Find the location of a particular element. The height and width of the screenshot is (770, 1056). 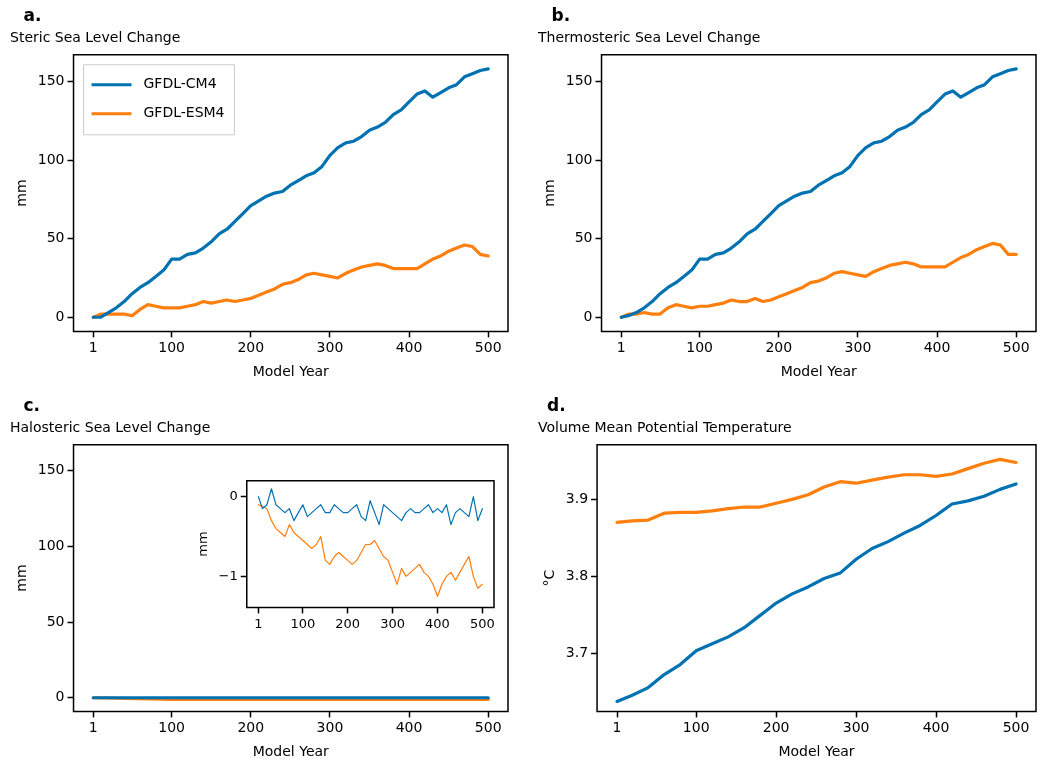

legend-label: GFDL-CM4 is located at coordinates (180, 83).